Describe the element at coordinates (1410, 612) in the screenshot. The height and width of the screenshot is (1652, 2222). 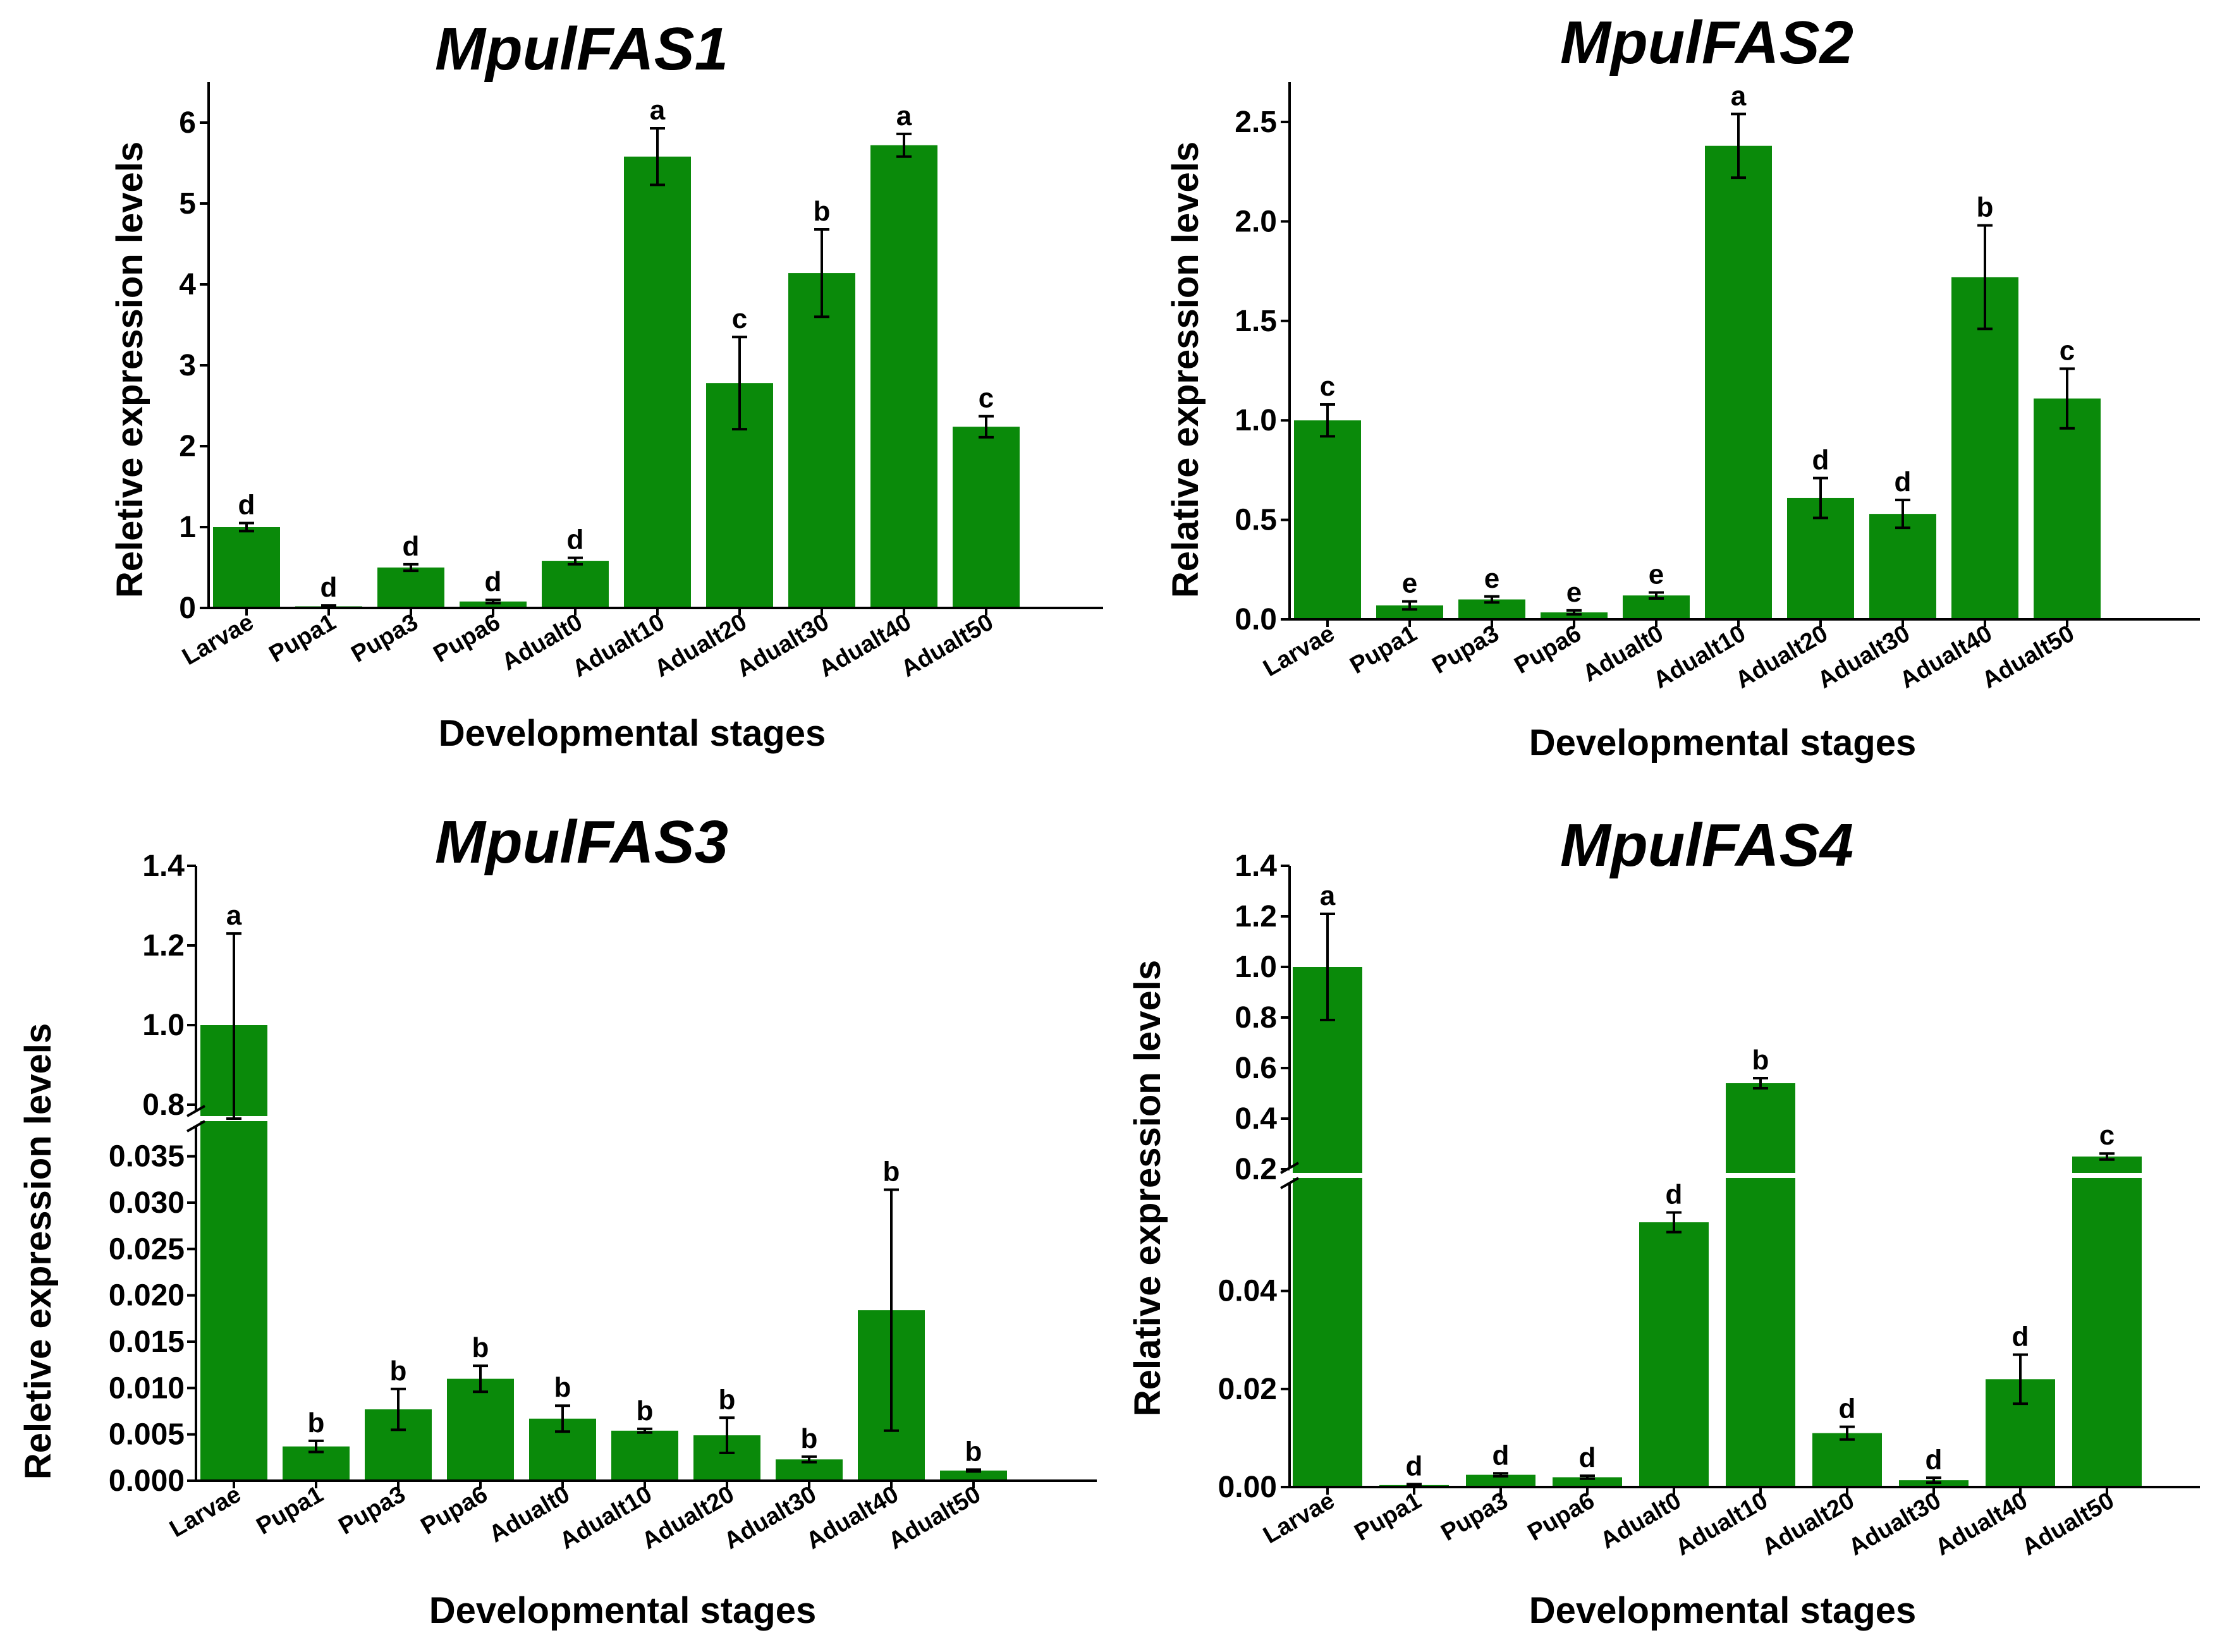
I see `bar-pupa1` at that location.